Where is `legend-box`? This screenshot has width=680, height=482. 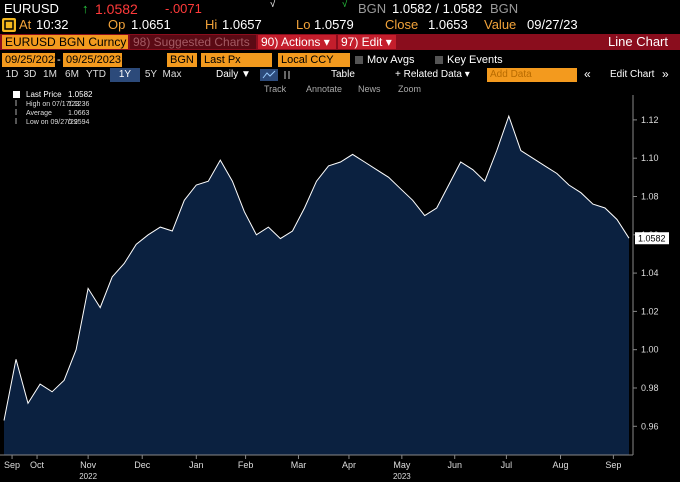 legend-box is located at coordinates (52, 110).